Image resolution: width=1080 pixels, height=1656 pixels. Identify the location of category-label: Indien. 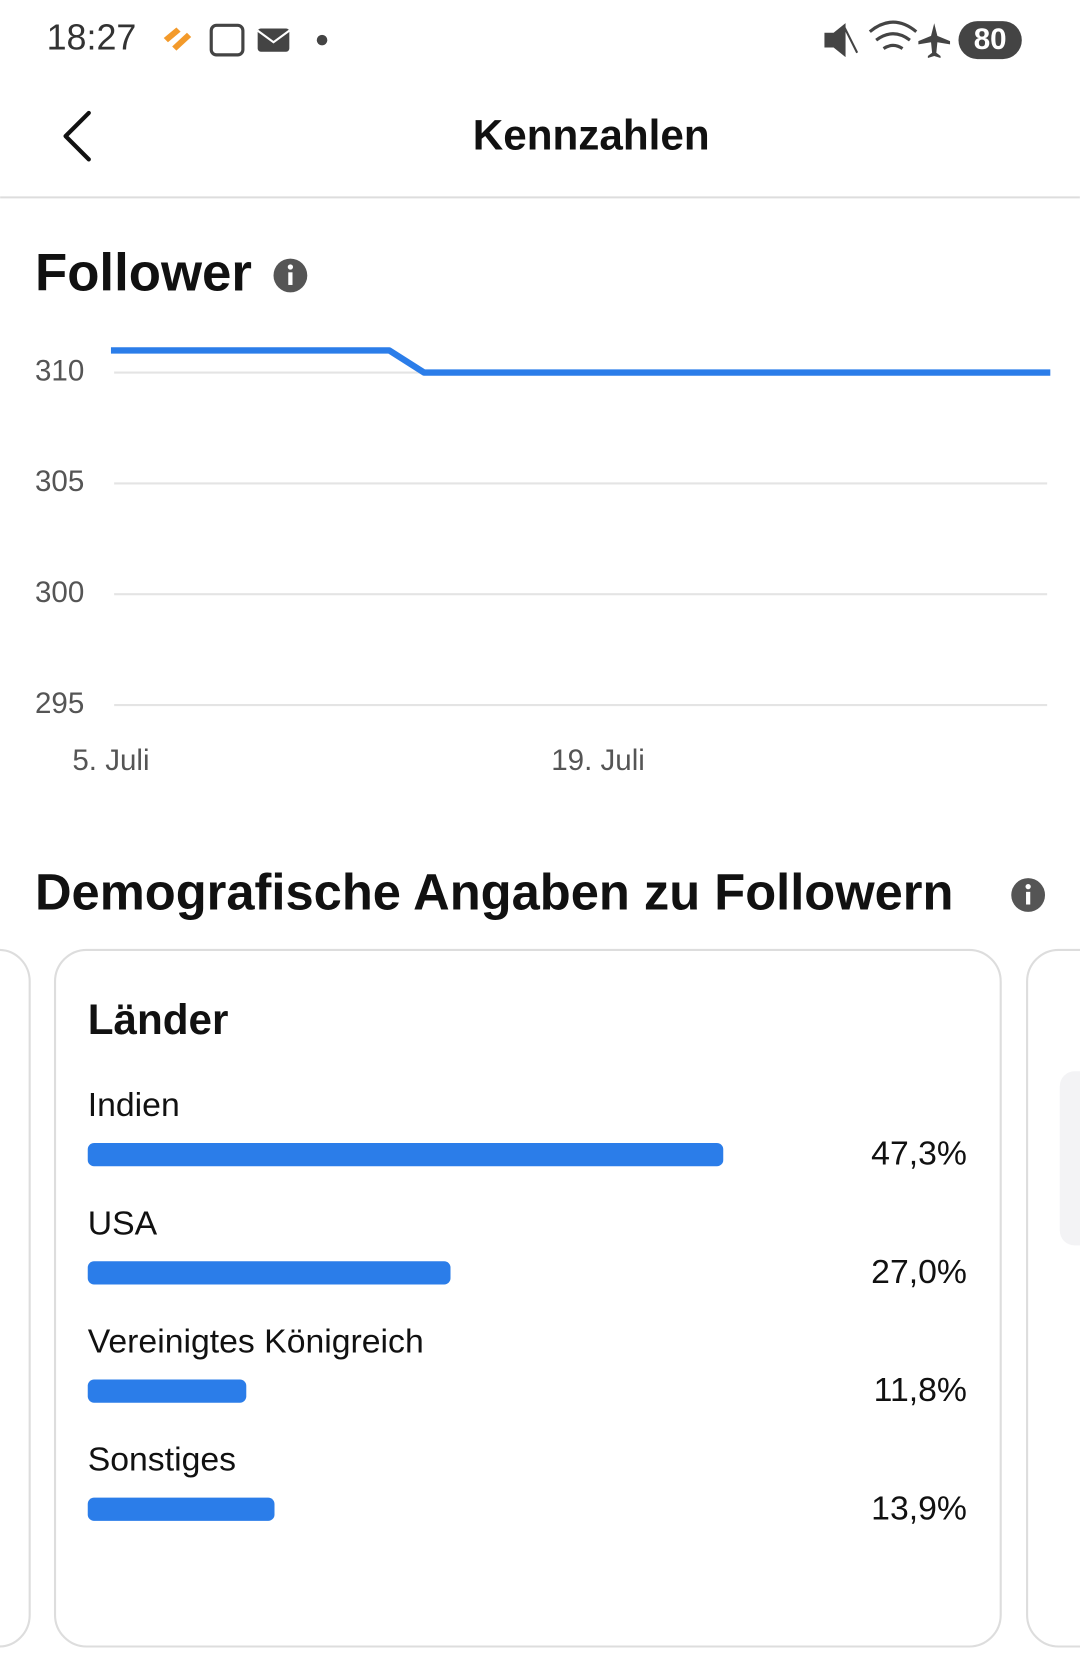
(134, 1105).